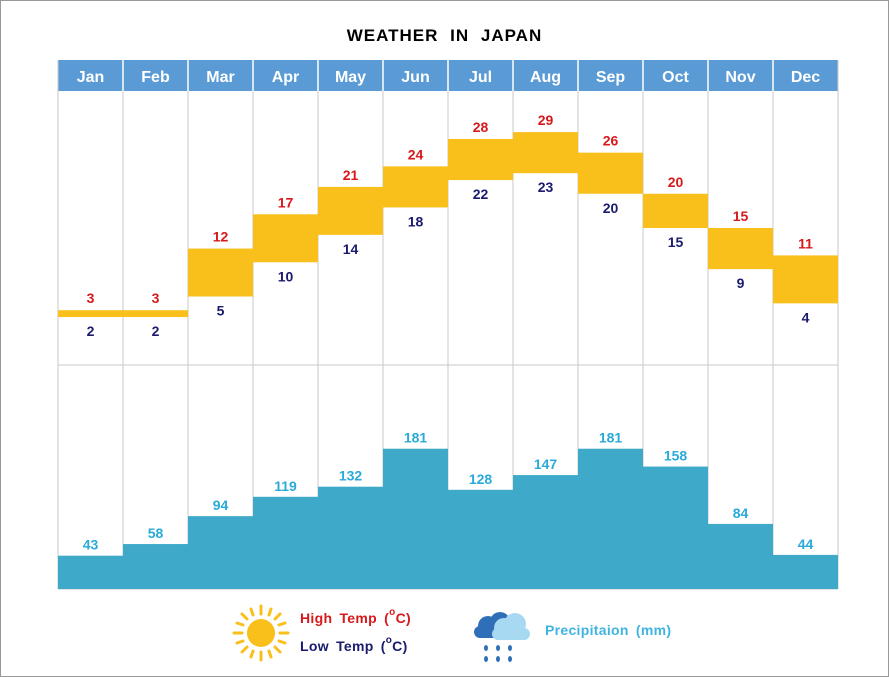  What do you see at coordinates (741, 513) in the screenshot?
I see `precip-label: 84` at bounding box center [741, 513].